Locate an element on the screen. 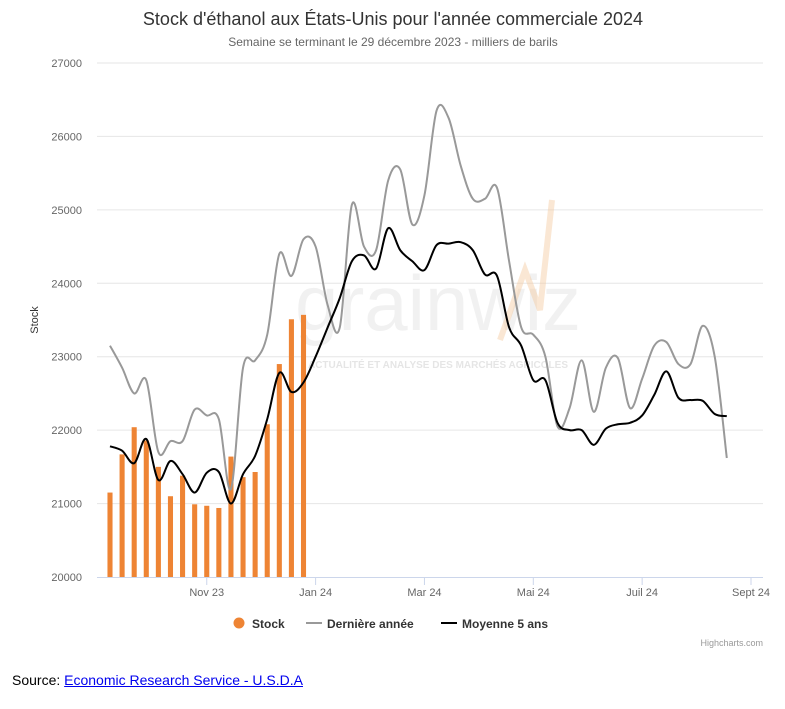 Image resolution: width=785 pixels, height=709 pixels. x-tick-label: Nov 23 is located at coordinates (206, 593).